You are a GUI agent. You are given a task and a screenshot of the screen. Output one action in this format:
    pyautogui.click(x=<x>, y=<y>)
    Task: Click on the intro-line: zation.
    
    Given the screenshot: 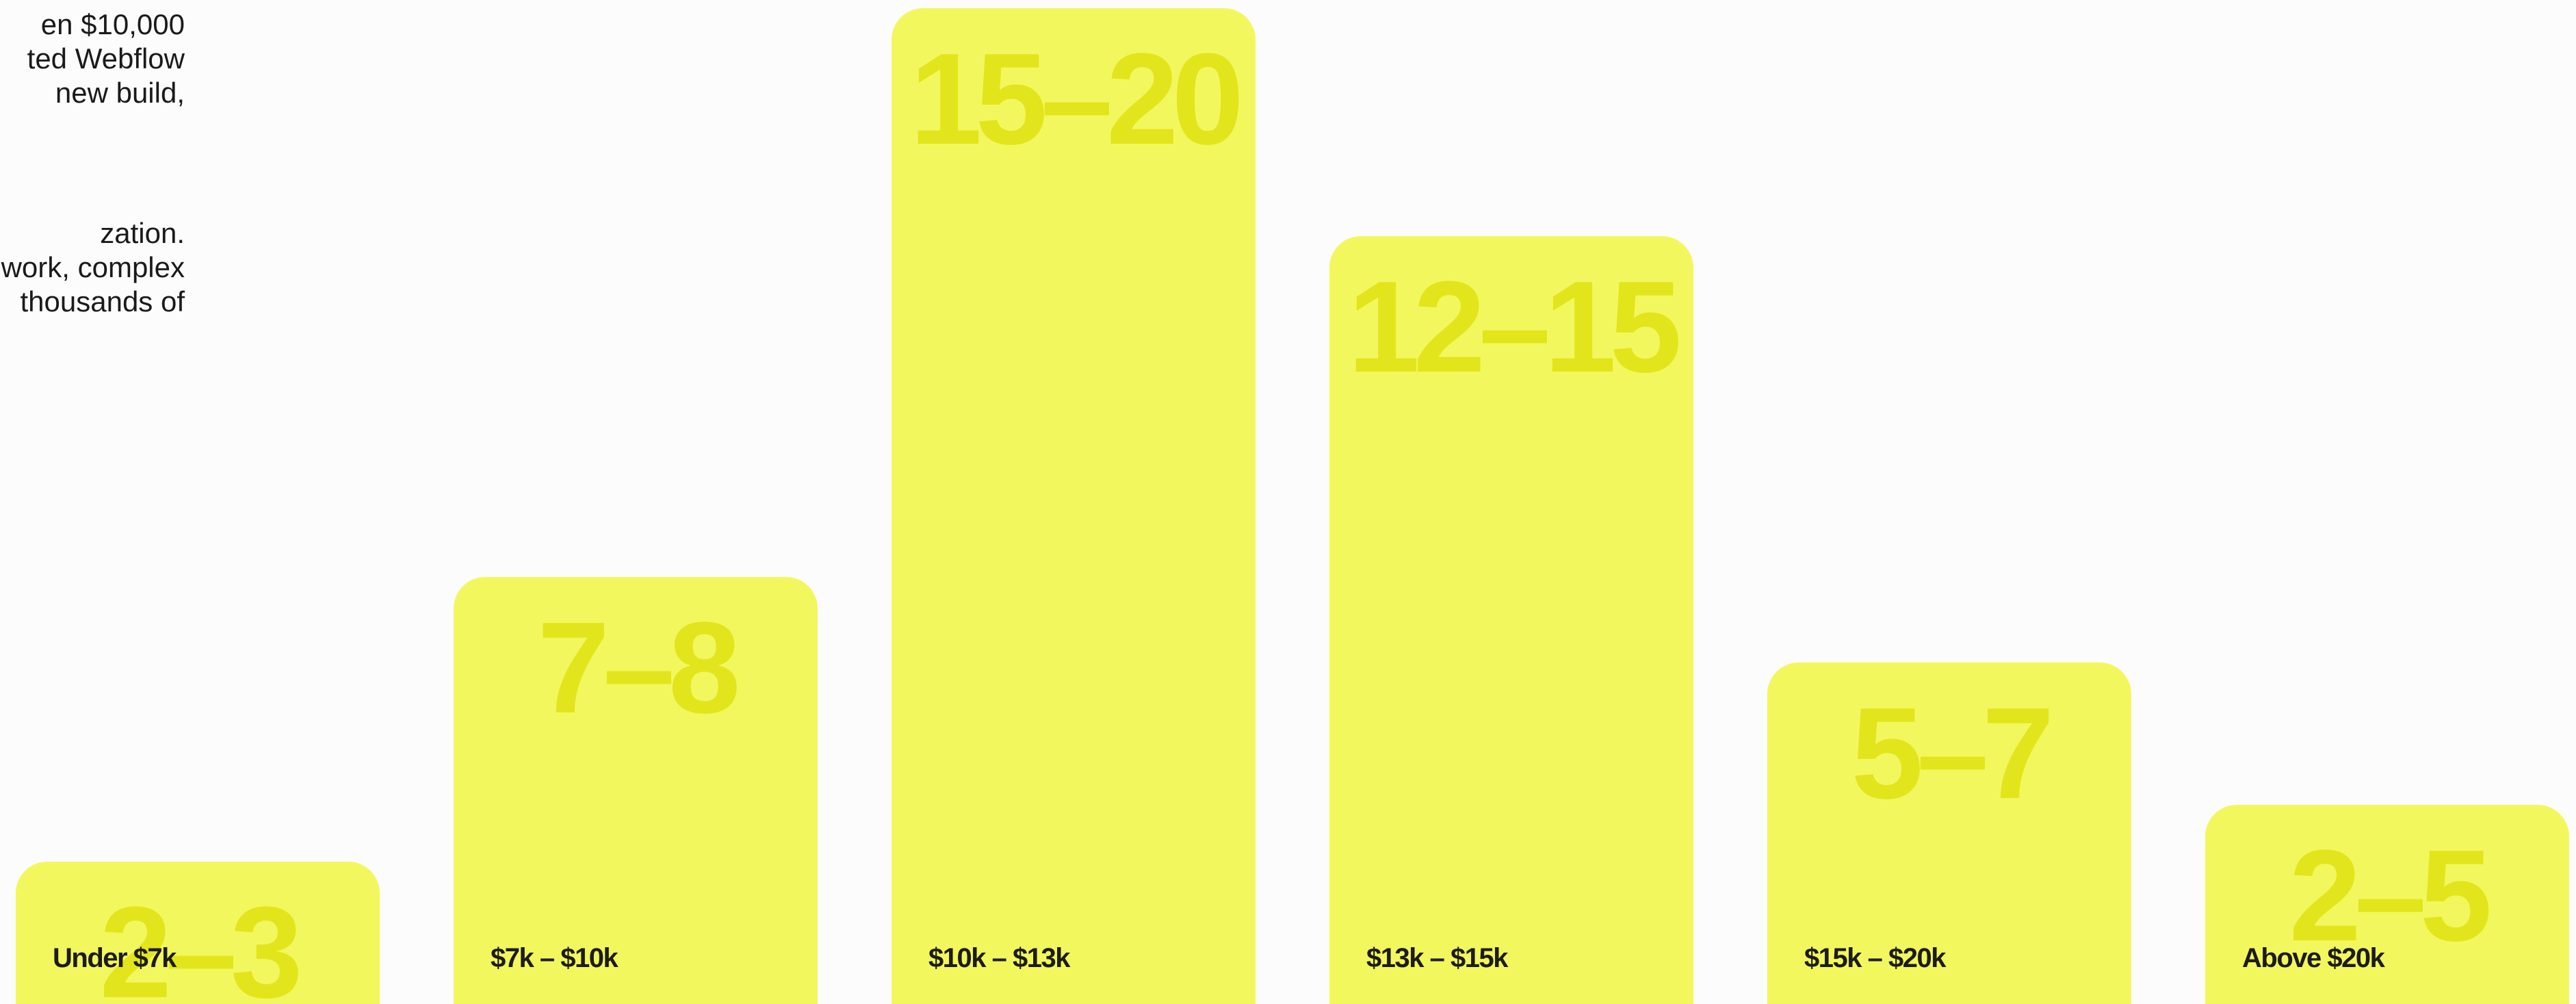 What is the action you would take?
    pyautogui.click(x=142, y=233)
    